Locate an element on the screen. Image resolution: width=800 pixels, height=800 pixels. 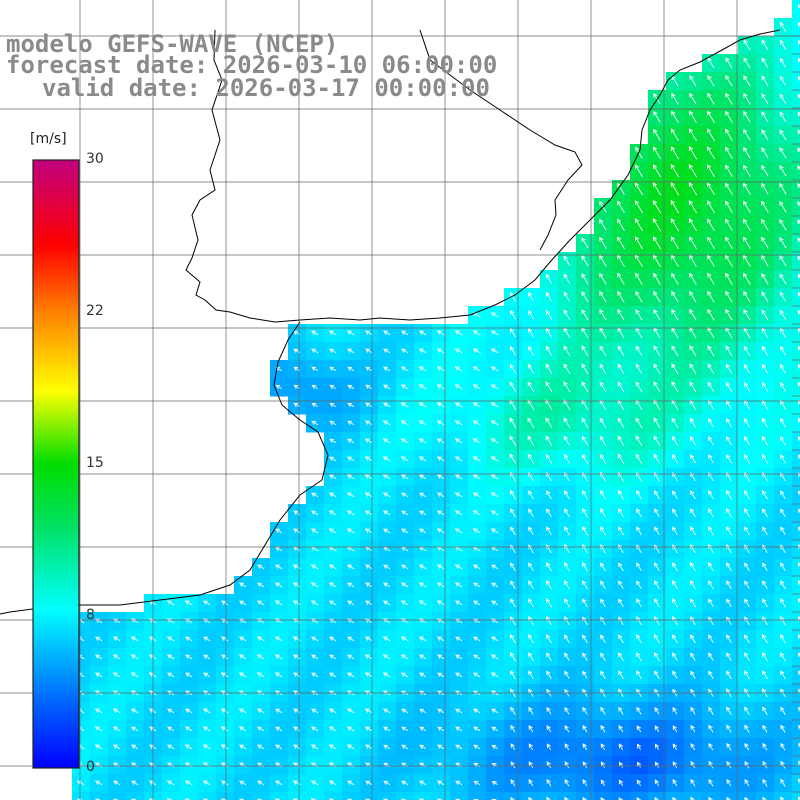
colorbar-tick-0: 0 is located at coordinates (90, 767).